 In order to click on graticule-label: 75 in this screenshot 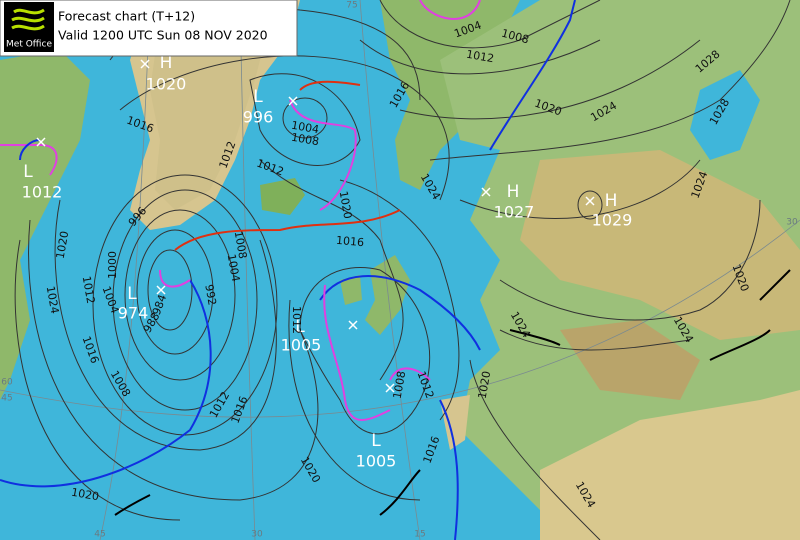, I will do `click(351, 6)`.